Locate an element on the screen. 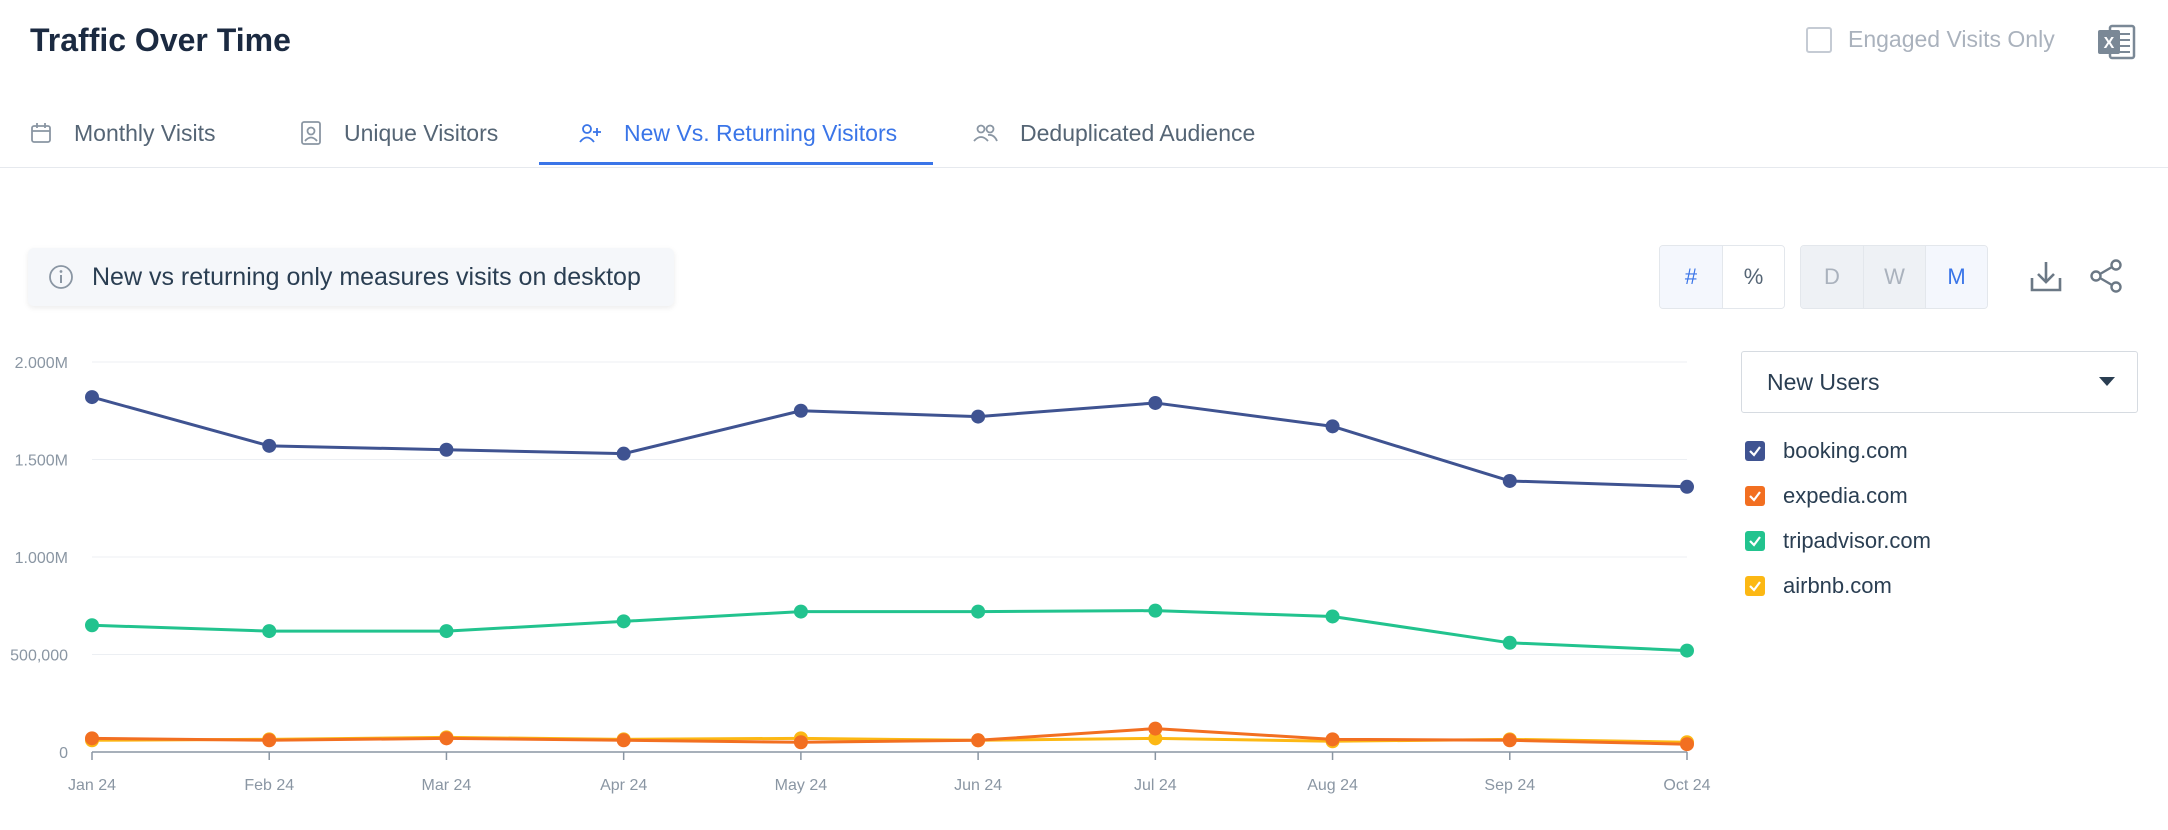  legend-item-airbnb: airbnb.com is located at coordinates (1838, 585).